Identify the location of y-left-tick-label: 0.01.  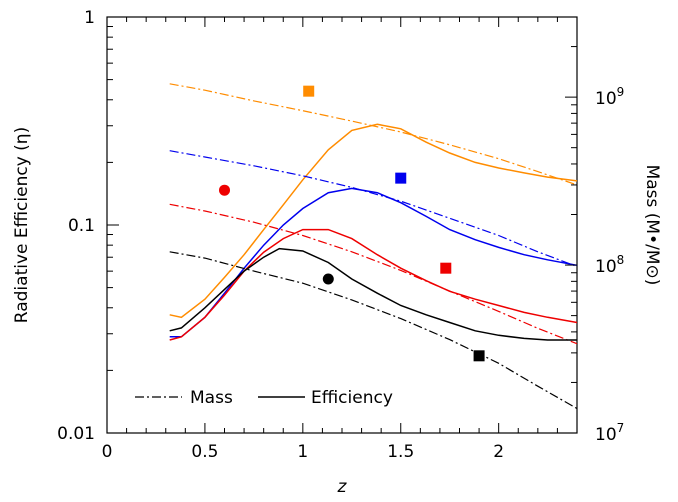
(76, 434).